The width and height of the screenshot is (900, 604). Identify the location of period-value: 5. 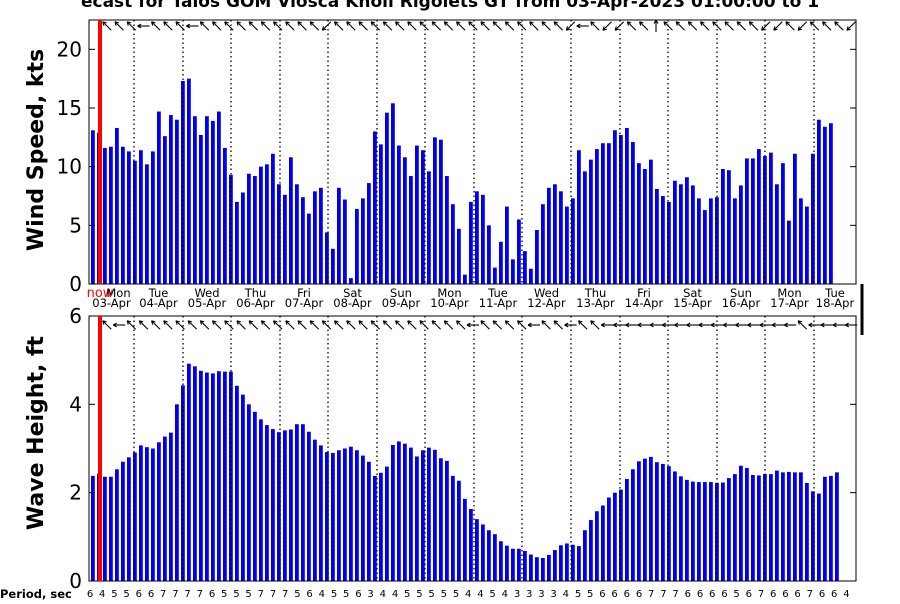
(224, 594).